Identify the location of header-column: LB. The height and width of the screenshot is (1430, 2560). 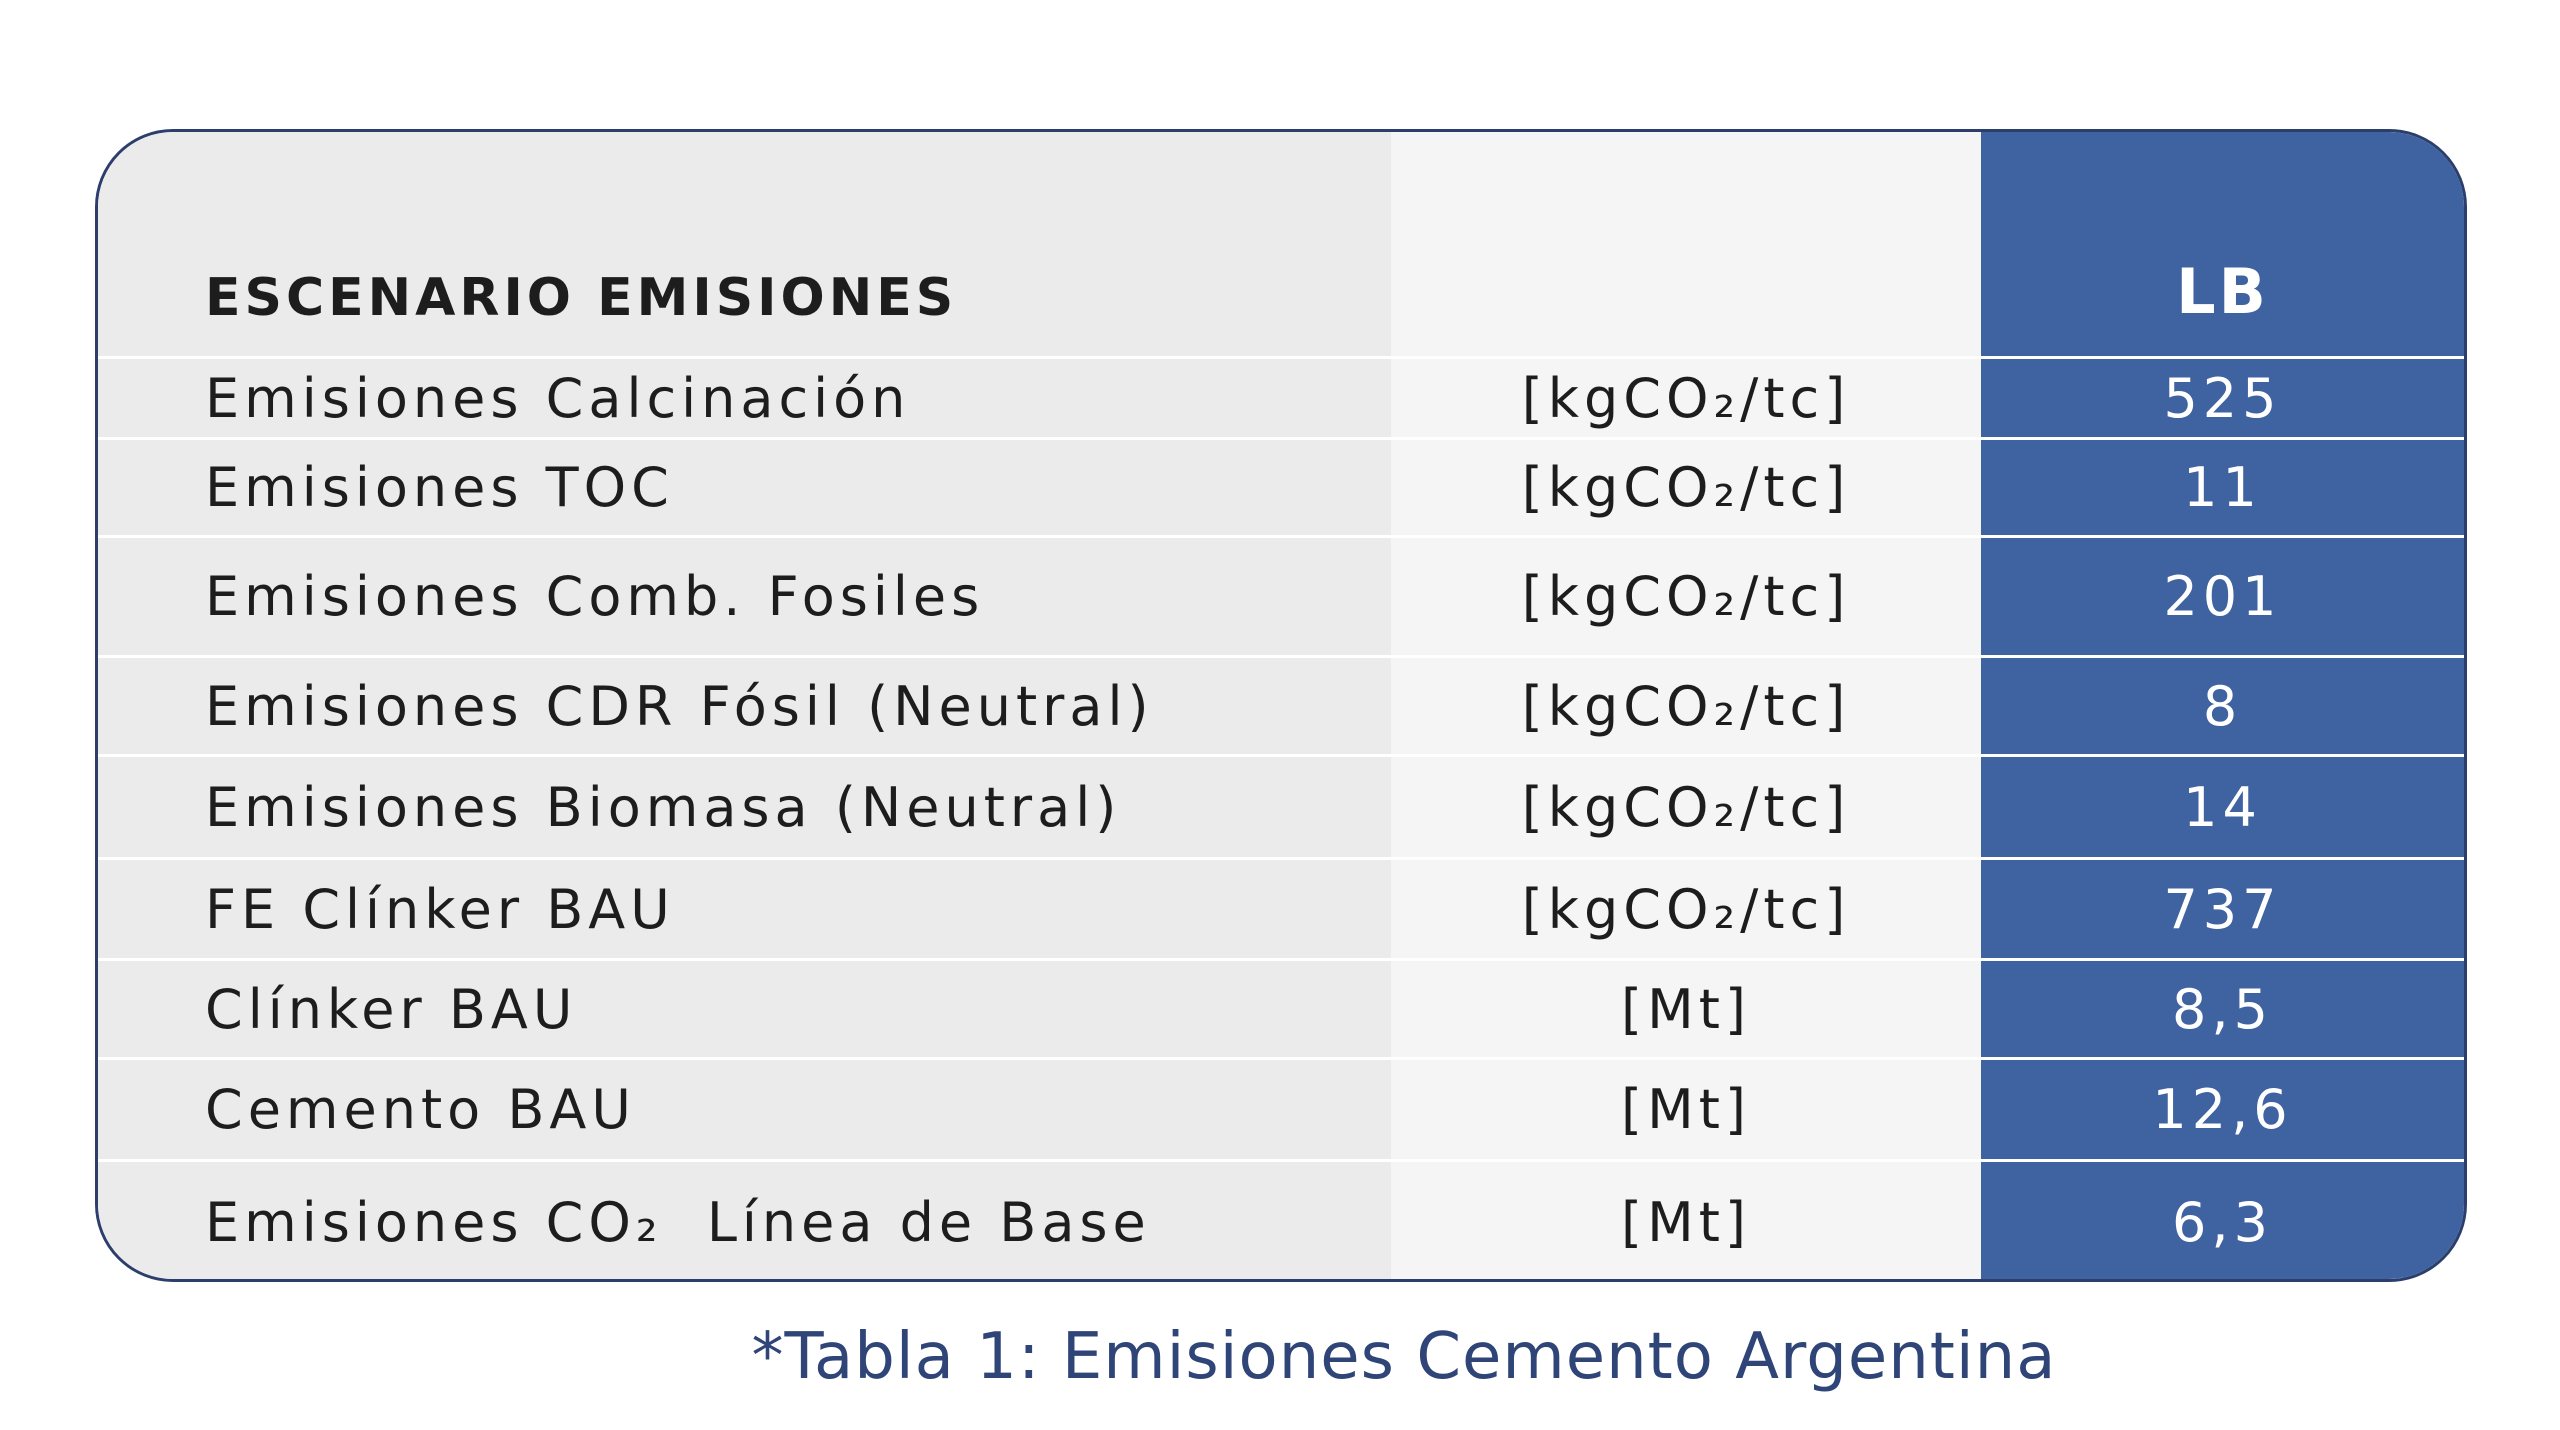
(2222, 244).